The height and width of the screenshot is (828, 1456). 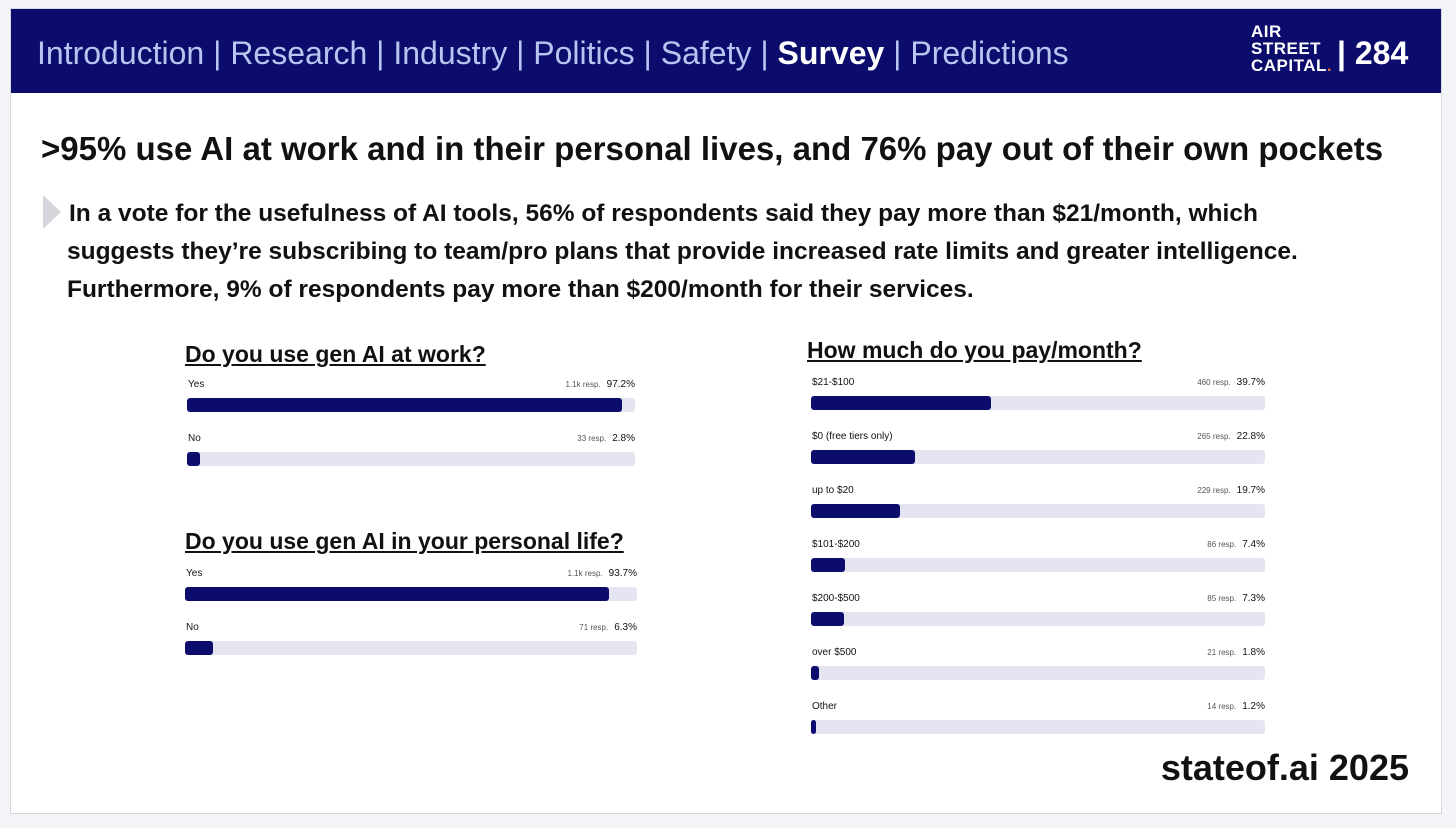 What do you see at coordinates (1253, 544) in the screenshot?
I see `bar-value-label: 7.4%` at bounding box center [1253, 544].